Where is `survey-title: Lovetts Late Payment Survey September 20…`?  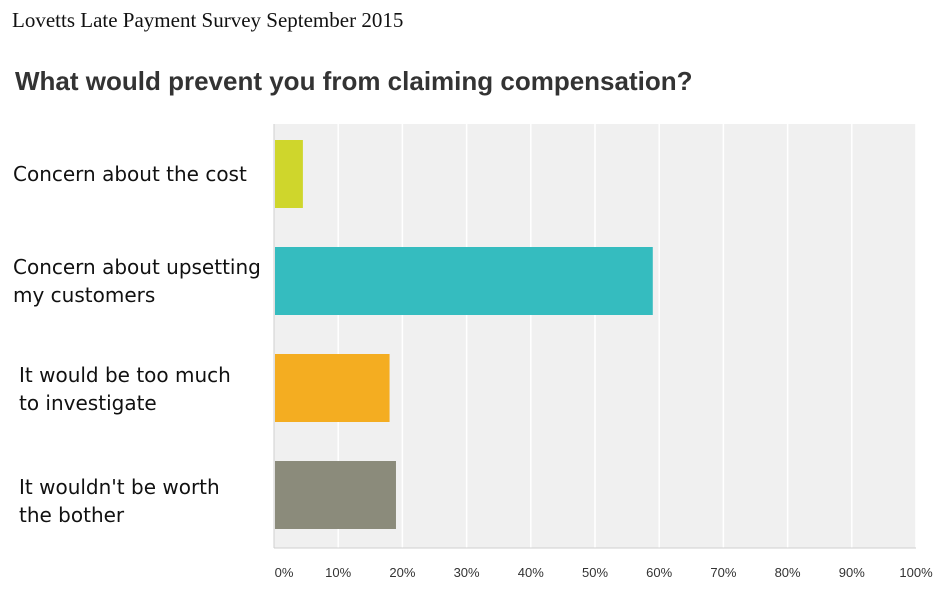
survey-title: Lovetts Late Payment Survey September 20… is located at coordinates (208, 20).